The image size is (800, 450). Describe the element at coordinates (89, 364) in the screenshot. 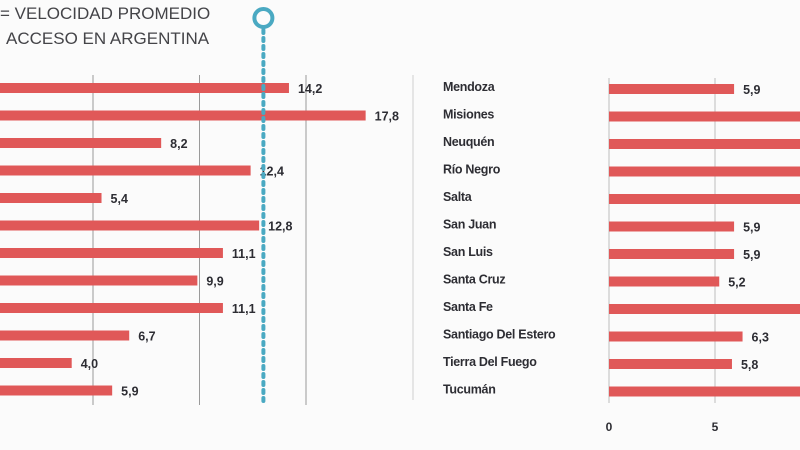

I see `bar-value-label: 4,0` at that location.